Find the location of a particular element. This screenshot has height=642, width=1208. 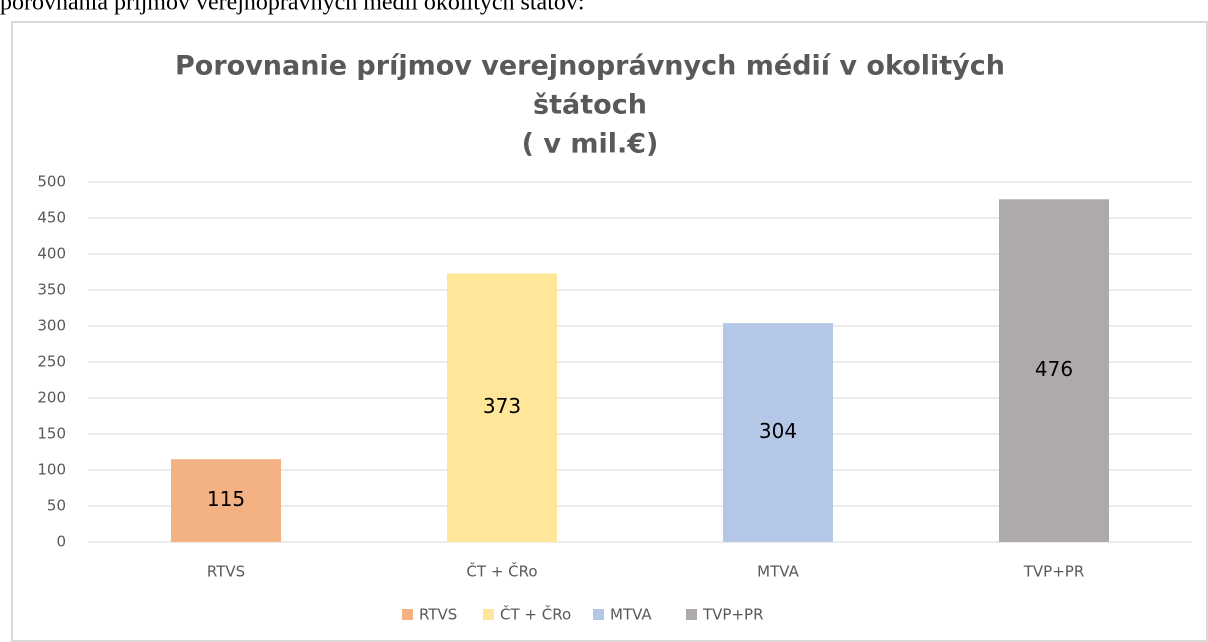

data-label: 476 is located at coordinates (1054, 369).